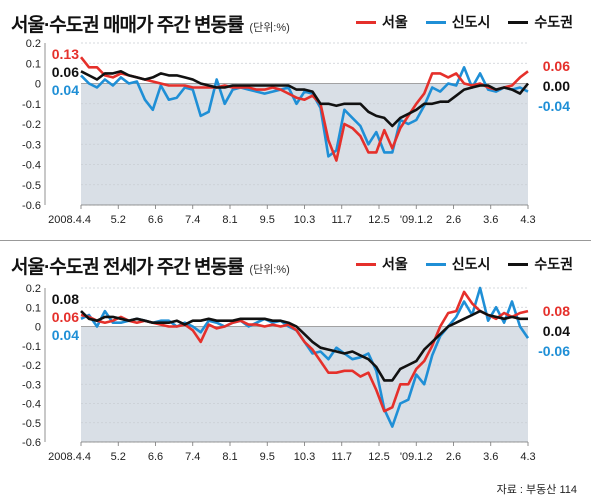 The width and height of the screenshot is (591, 501). Describe the element at coordinates (554, 351) in the screenshot. I see `end-value-label: -0.06` at that location.